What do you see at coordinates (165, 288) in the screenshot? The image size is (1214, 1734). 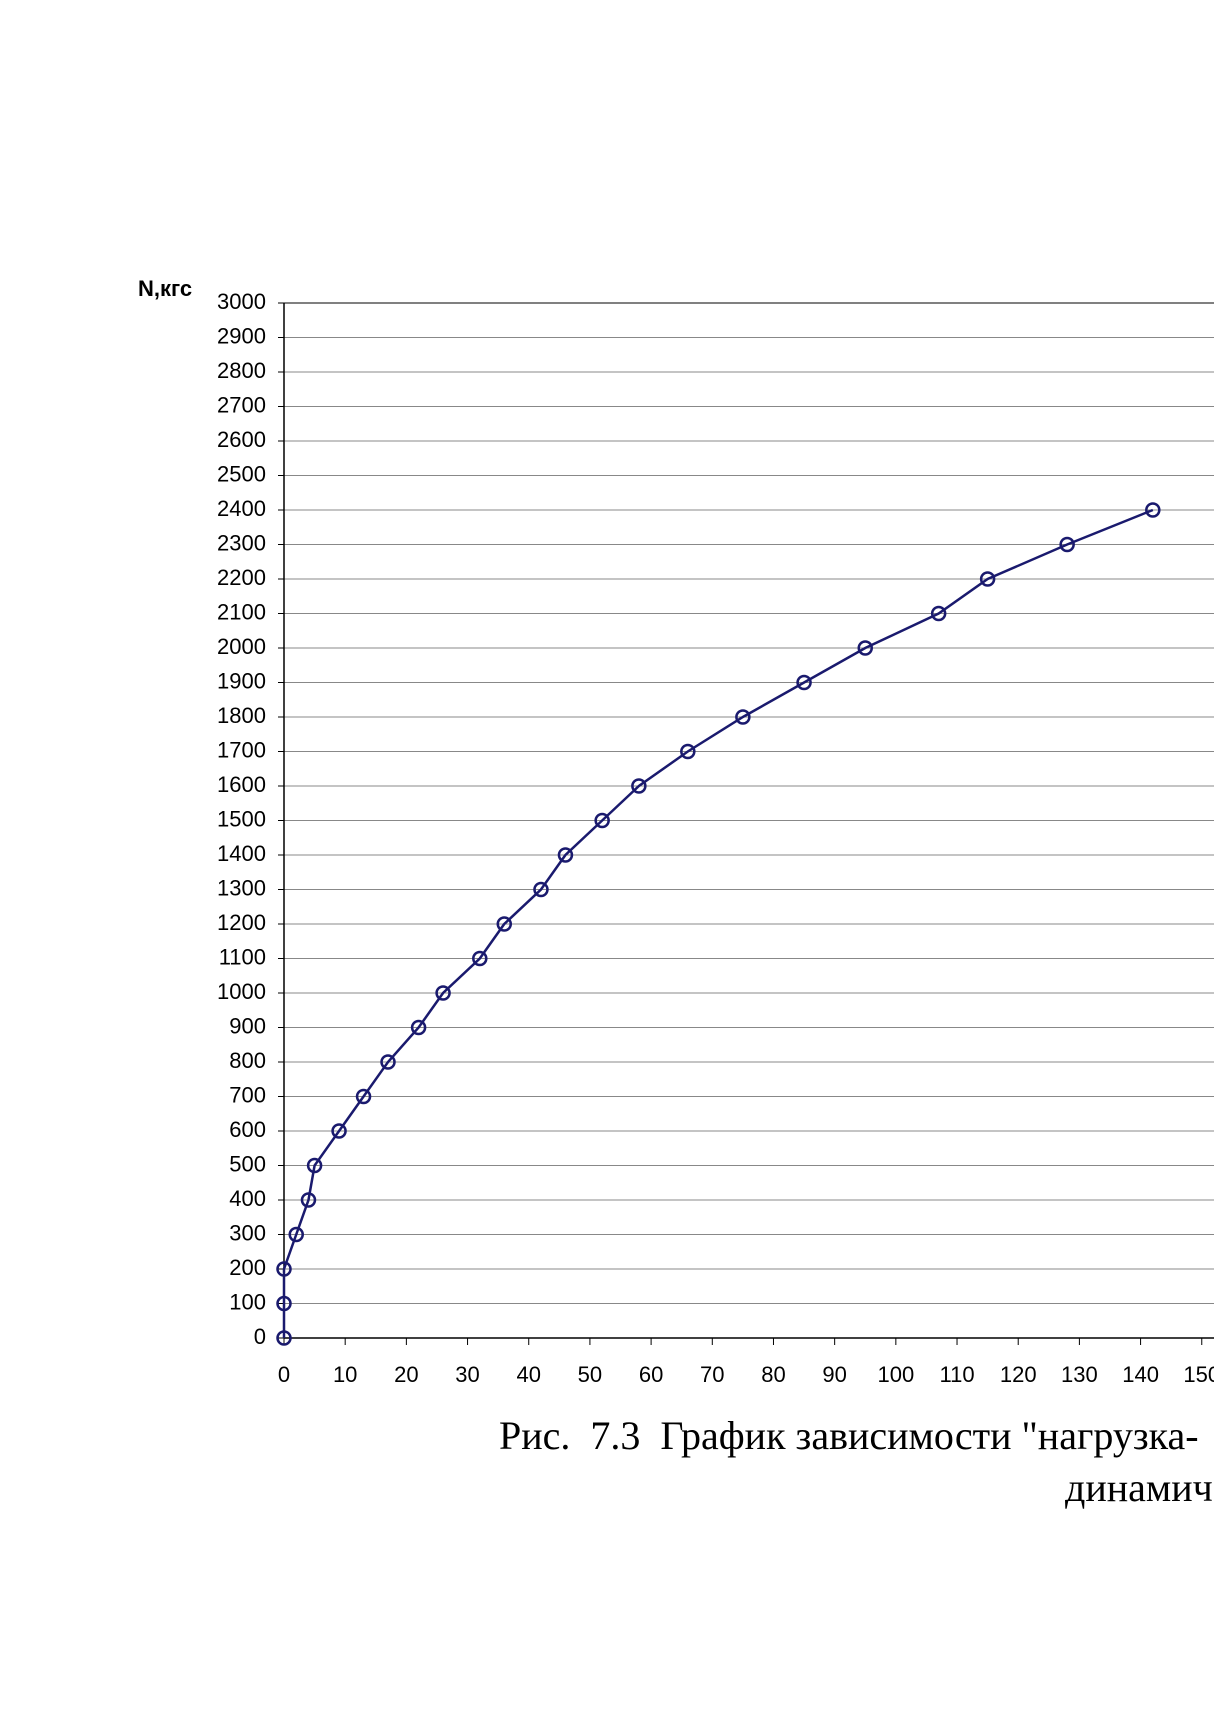 I see `y-axis-label: N,кгс` at bounding box center [165, 288].